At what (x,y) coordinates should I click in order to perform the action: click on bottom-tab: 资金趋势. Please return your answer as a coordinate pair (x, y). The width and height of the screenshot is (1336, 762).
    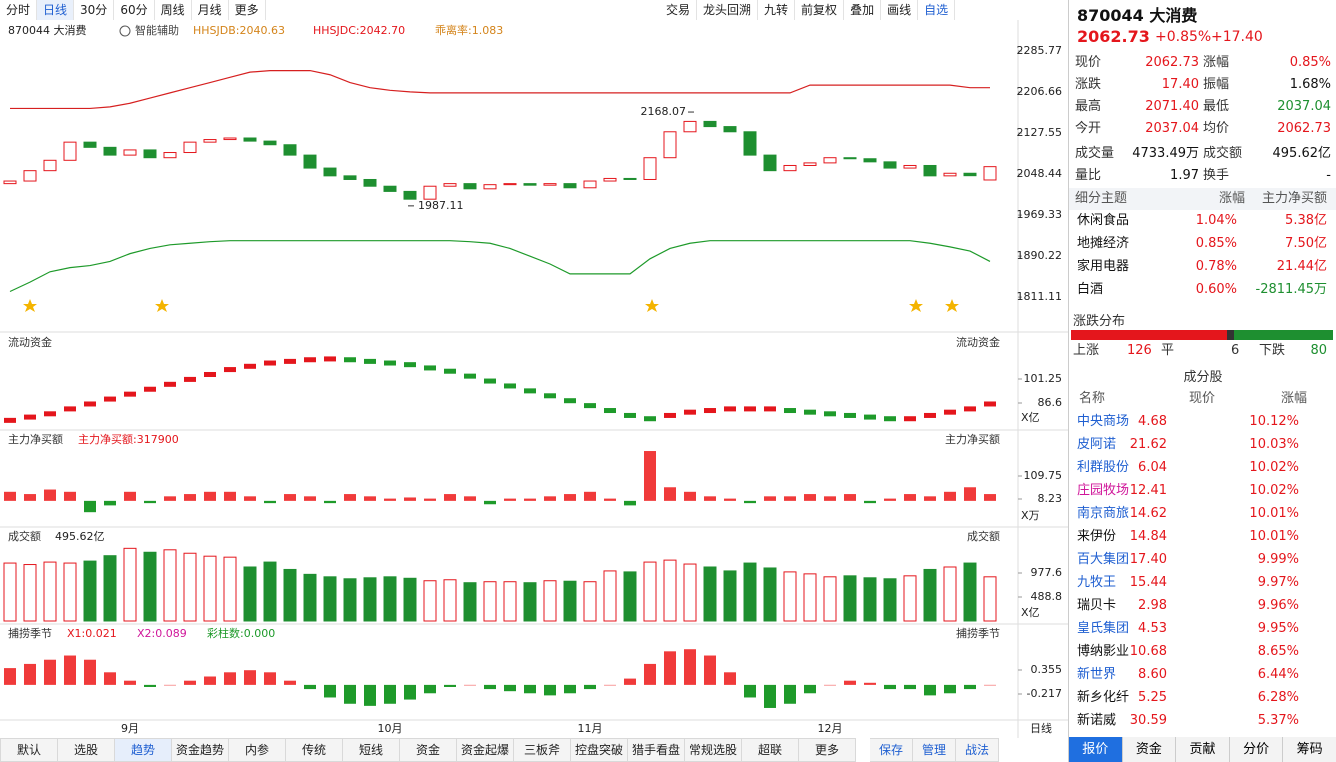
    Looking at the image, I should click on (200, 750).